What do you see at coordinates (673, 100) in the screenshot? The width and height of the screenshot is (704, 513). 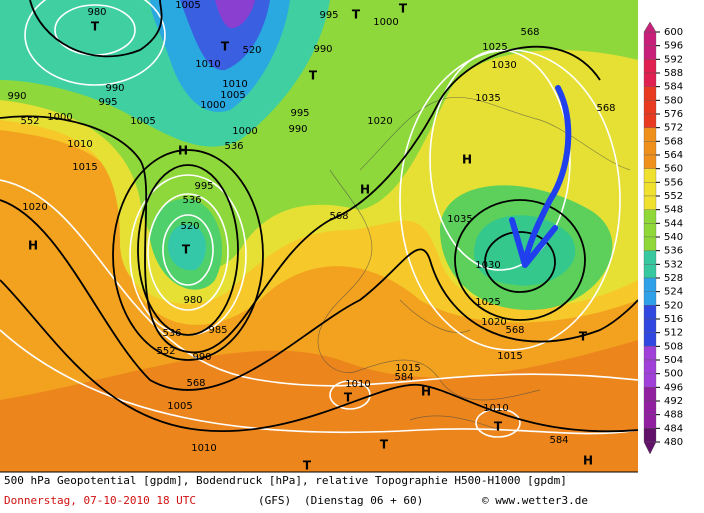 I see `legend-label: 580` at bounding box center [673, 100].